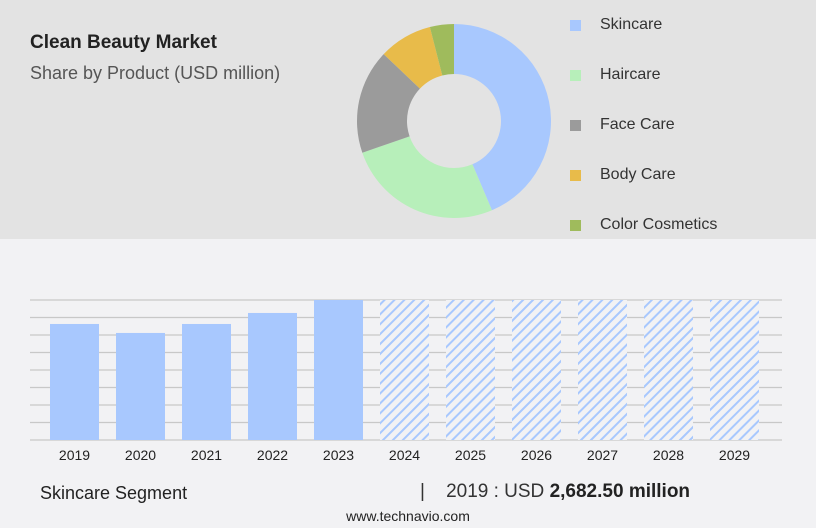 Image resolution: width=816 pixels, height=528 pixels. I want to click on donut-slice-face-care, so click(388, 103).